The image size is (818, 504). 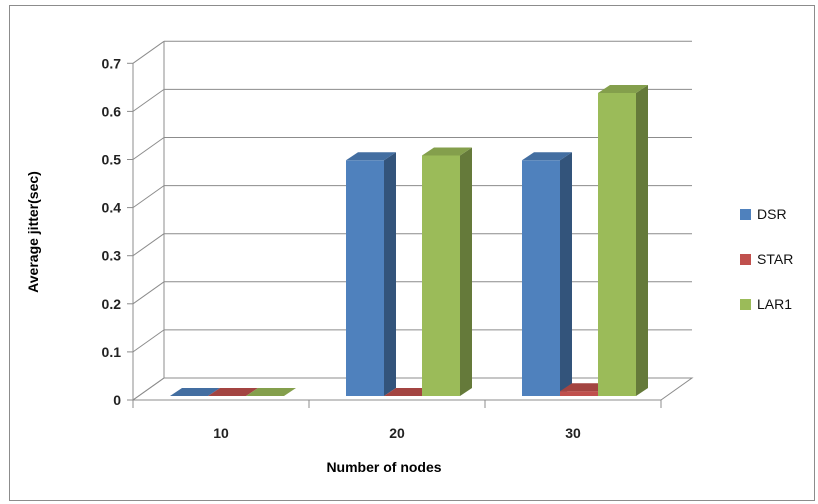 What do you see at coordinates (774, 304) in the screenshot?
I see `legend-label: LAR1` at bounding box center [774, 304].